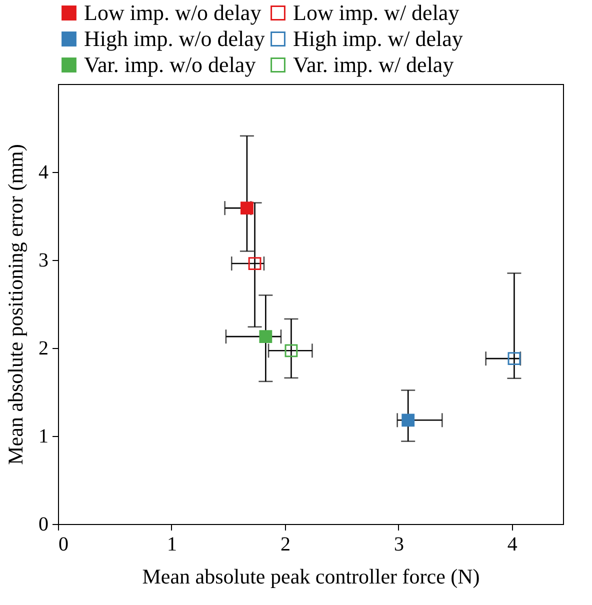 The width and height of the screenshot is (592, 605). What do you see at coordinates (512, 545) in the screenshot?
I see `x-tick-label: 4` at bounding box center [512, 545].